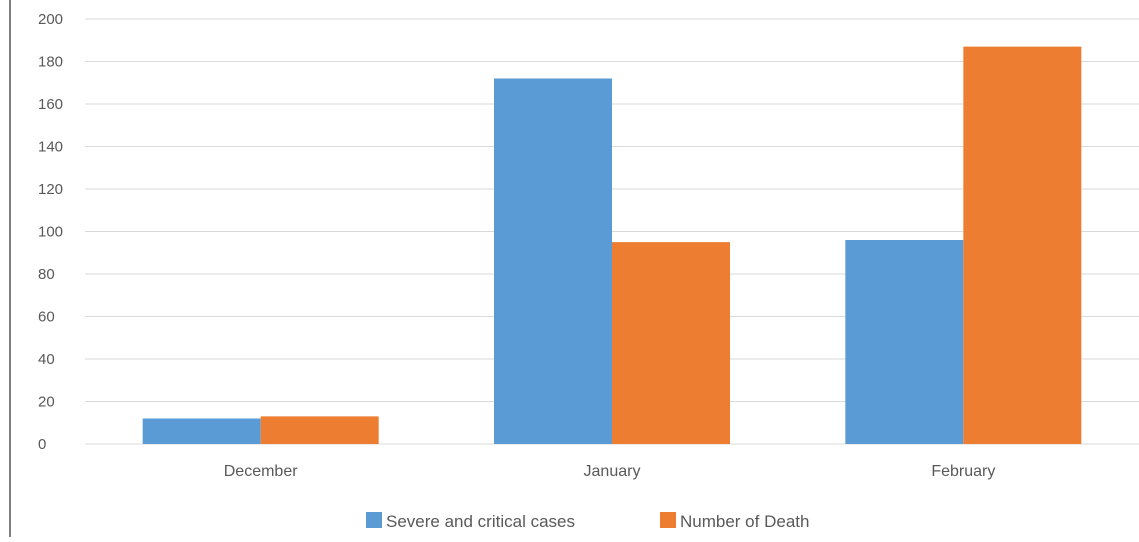 This screenshot has width=1139, height=542. What do you see at coordinates (46, 359) in the screenshot?
I see `y-tick-label: 40` at bounding box center [46, 359].